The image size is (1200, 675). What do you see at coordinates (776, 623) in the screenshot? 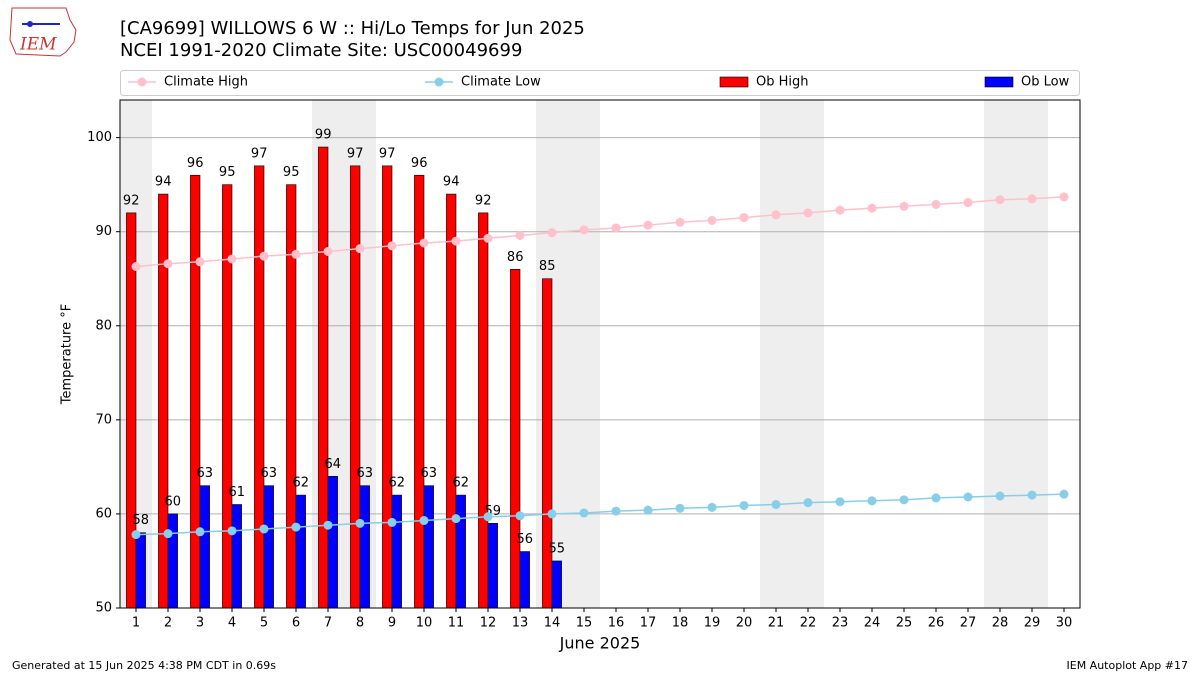
I see `x-tick-label: 21` at bounding box center [776, 623].